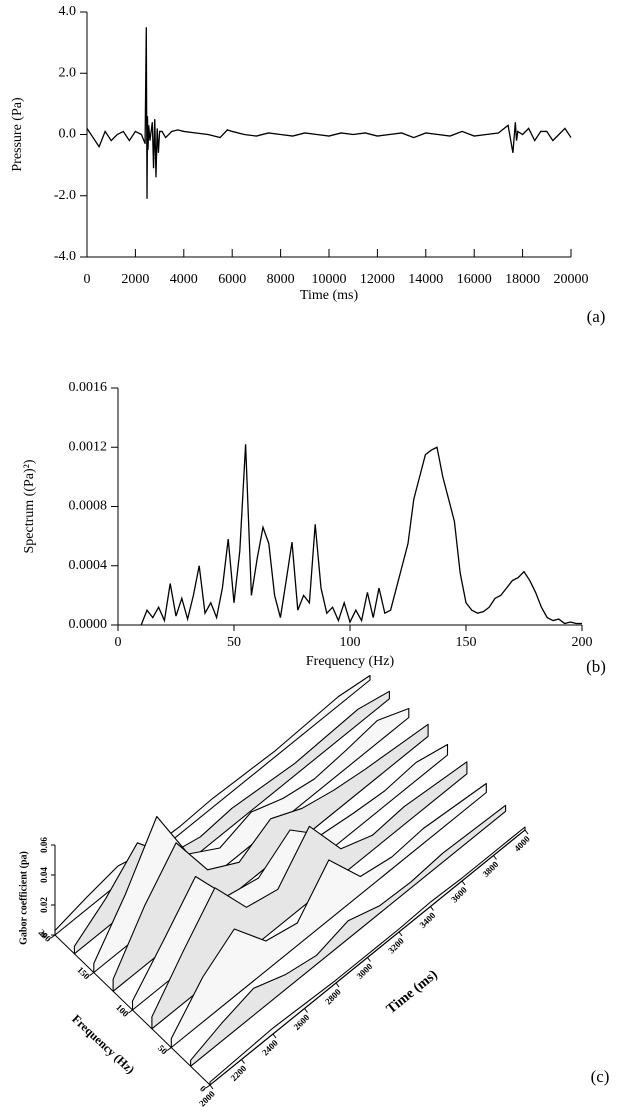  I want to click on x-tick-label: 12000, so click(377, 279).